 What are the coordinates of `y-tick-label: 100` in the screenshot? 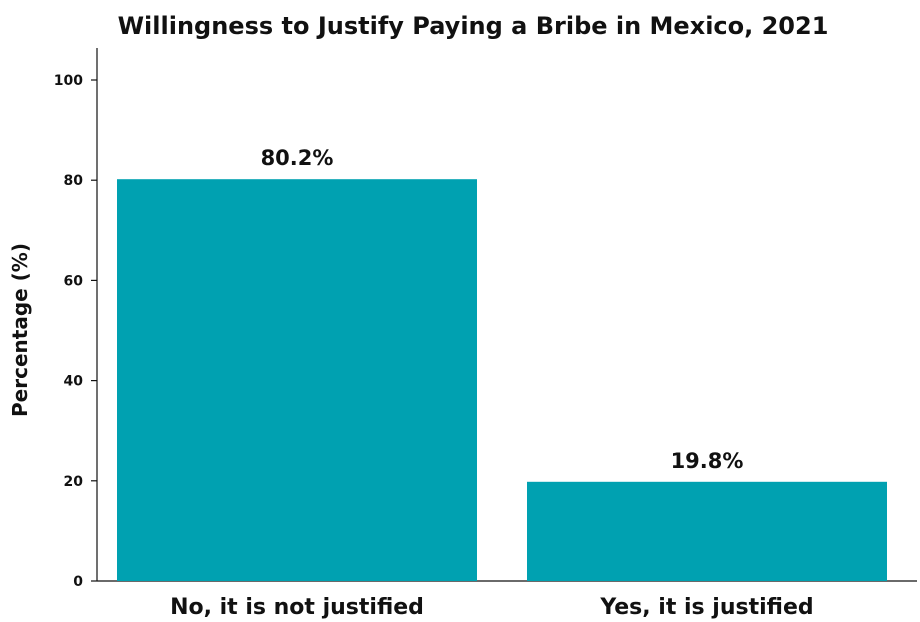 It's located at (68, 81).